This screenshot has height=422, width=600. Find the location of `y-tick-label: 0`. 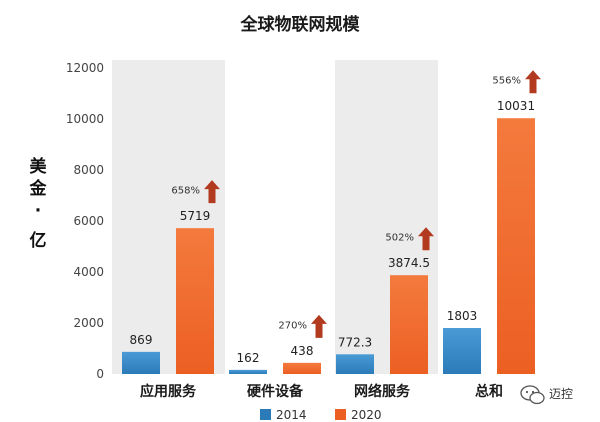

y-tick-label: 0 is located at coordinates (100, 374).